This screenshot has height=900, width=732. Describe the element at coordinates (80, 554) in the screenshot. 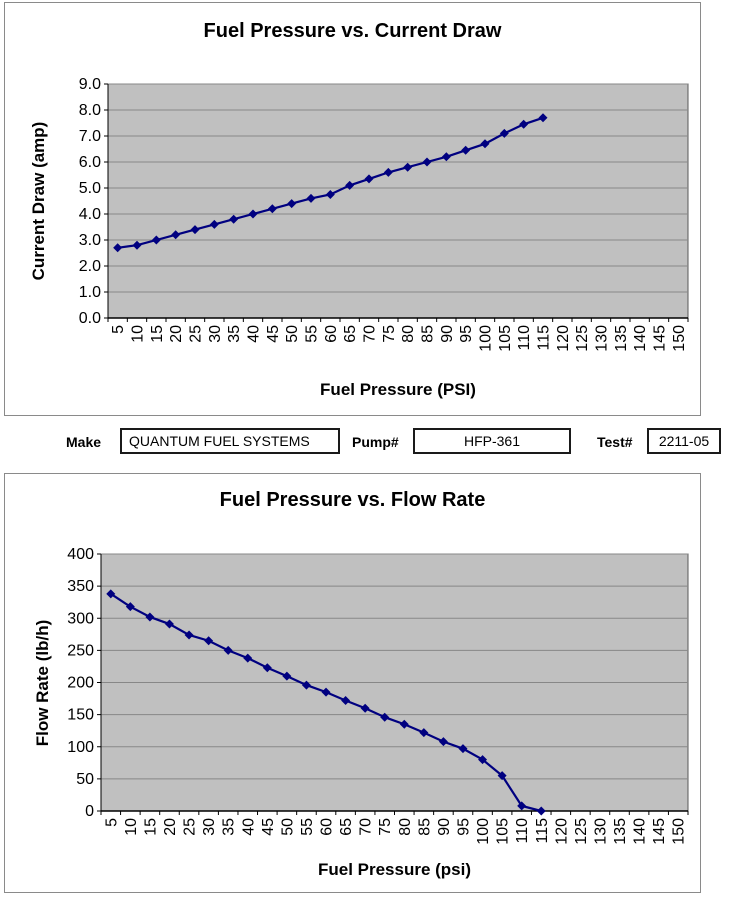

I see `y-tick-label: 400` at that location.